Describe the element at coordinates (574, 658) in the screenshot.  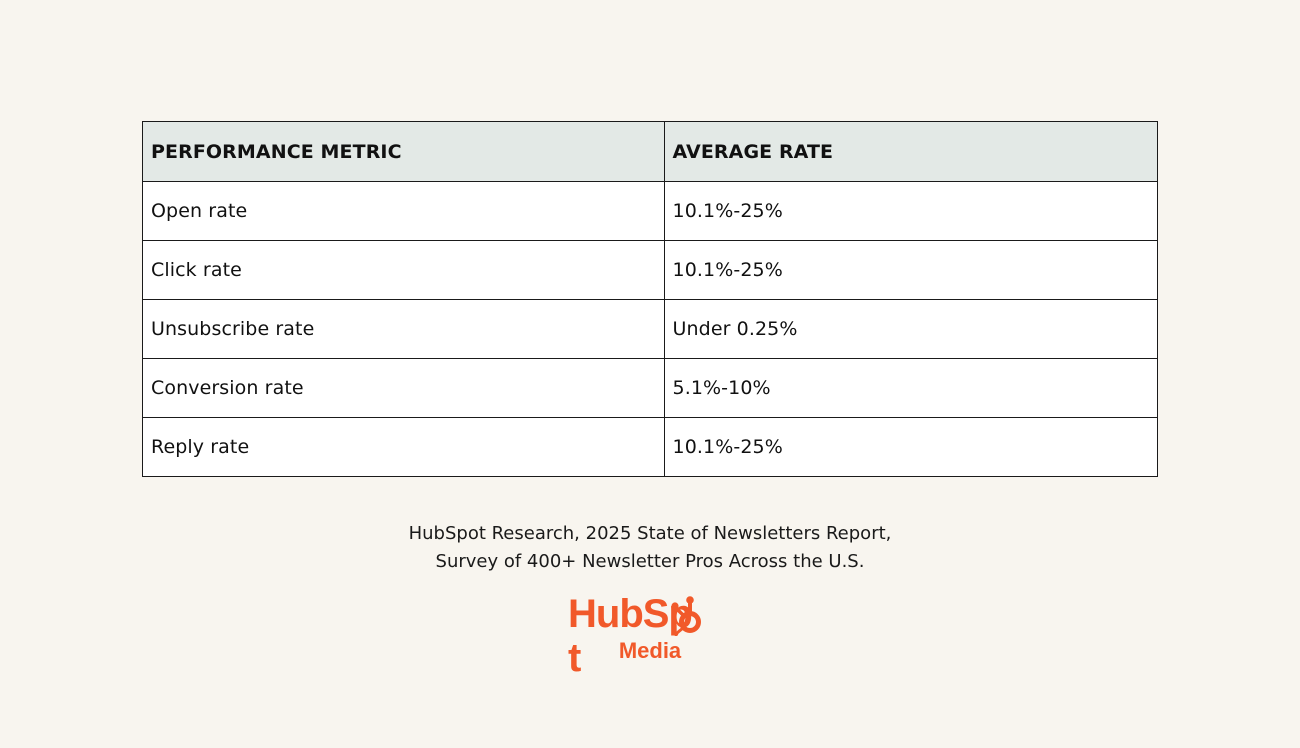
I see `logo-word-right: t` at that location.